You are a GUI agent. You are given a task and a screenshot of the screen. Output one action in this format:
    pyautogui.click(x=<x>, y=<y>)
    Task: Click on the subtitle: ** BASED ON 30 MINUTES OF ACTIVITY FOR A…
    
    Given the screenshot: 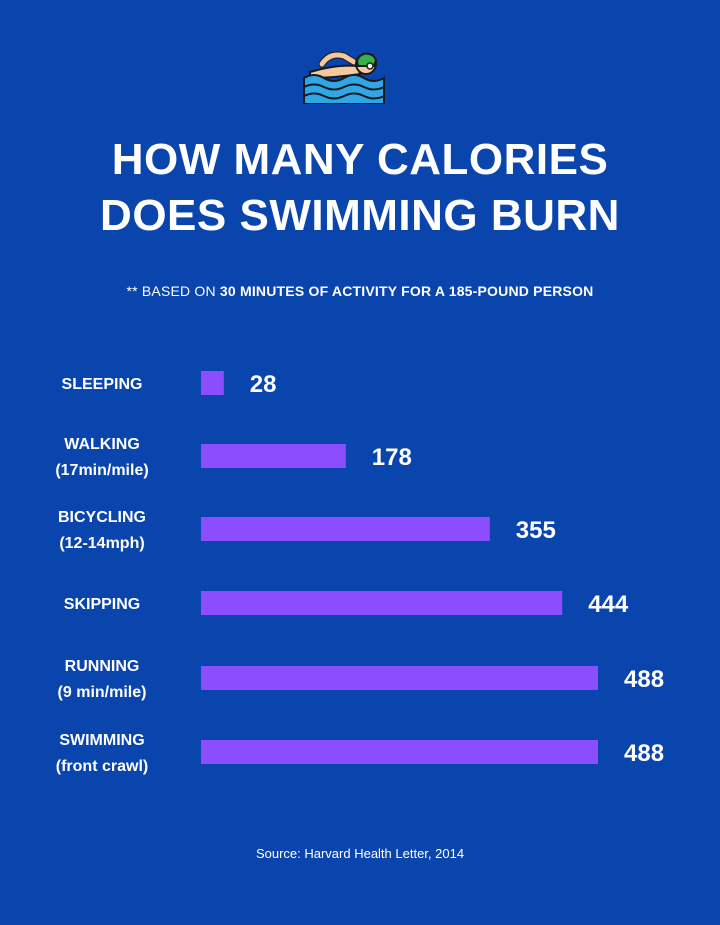 What is the action you would take?
    pyautogui.click(x=360, y=291)
    